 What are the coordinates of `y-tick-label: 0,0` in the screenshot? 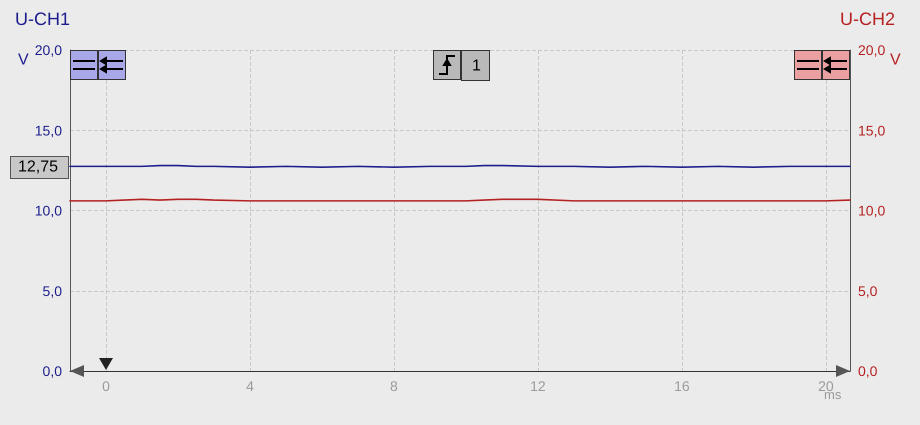 It's located at (52, 371).